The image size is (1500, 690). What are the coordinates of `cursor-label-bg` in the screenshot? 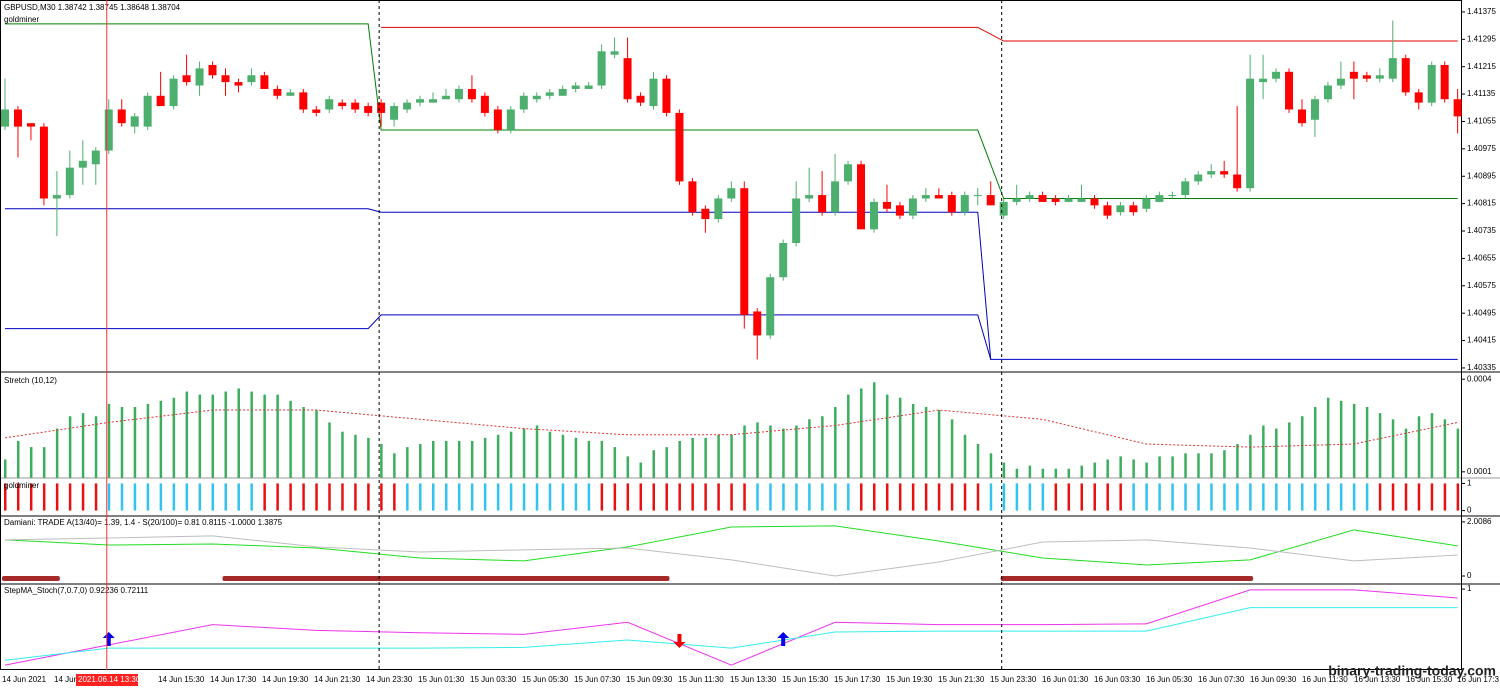 It's located at (107, 680).